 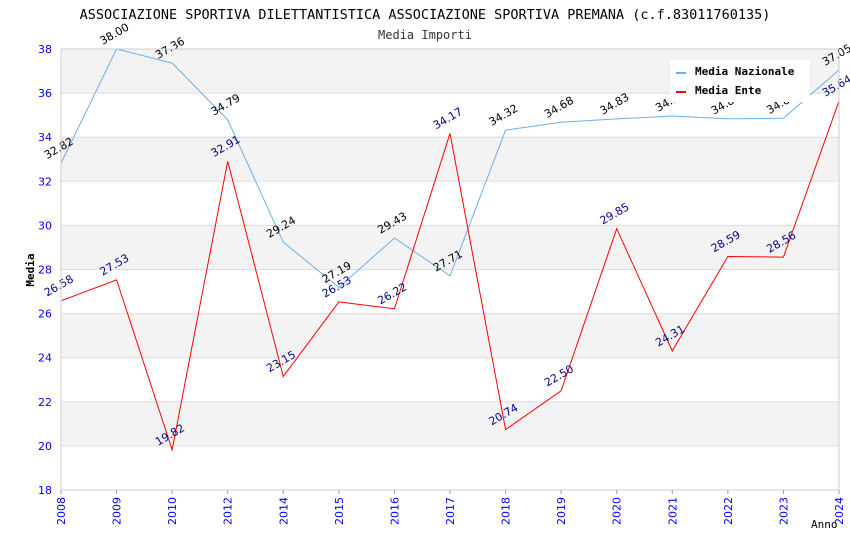 I want to click on x-tick-label: 2019, so click(x=561, y=511).